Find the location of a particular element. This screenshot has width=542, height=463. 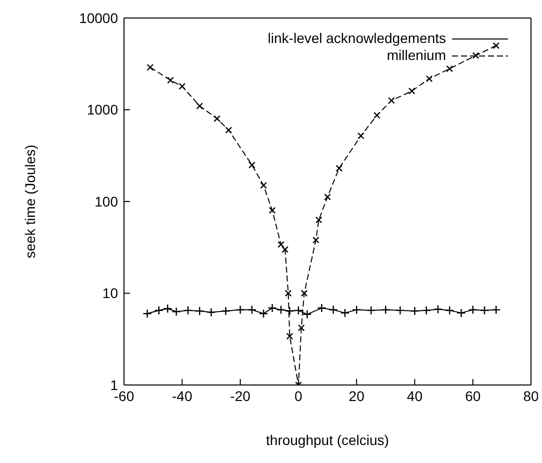

y-tick-label: 1000 is located at coordinates (102, 110).